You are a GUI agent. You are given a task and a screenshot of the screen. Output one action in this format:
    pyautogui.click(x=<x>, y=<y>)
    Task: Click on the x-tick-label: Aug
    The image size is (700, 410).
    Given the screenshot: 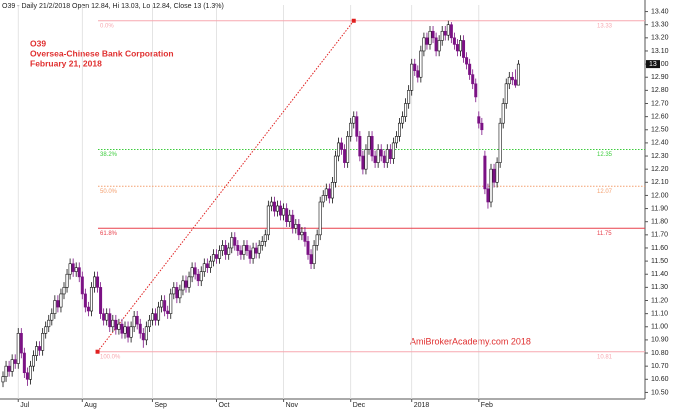 What is the action you would take?
    pyautogui.click(x=90, y=405)
    